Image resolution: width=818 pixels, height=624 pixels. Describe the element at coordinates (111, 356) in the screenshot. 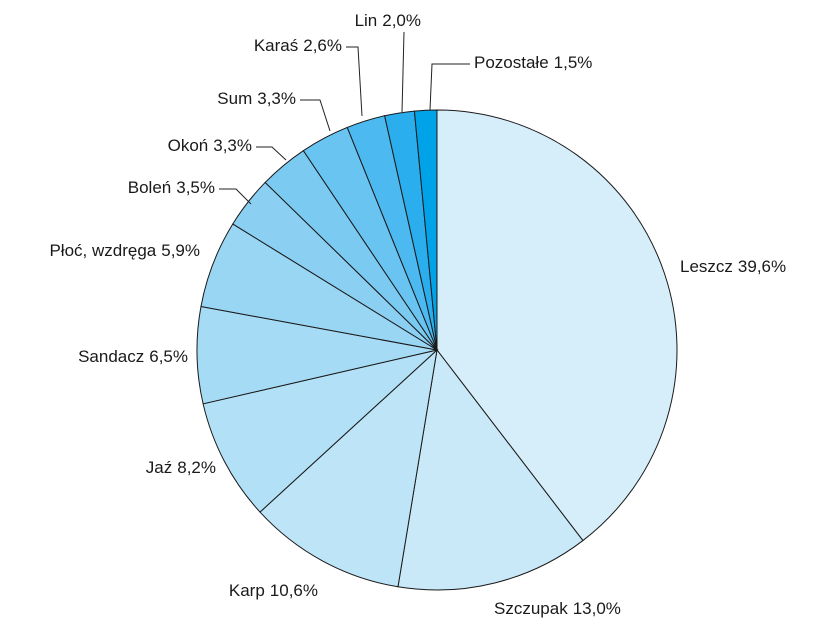

I see `slice-category: Sandacz` at that location.